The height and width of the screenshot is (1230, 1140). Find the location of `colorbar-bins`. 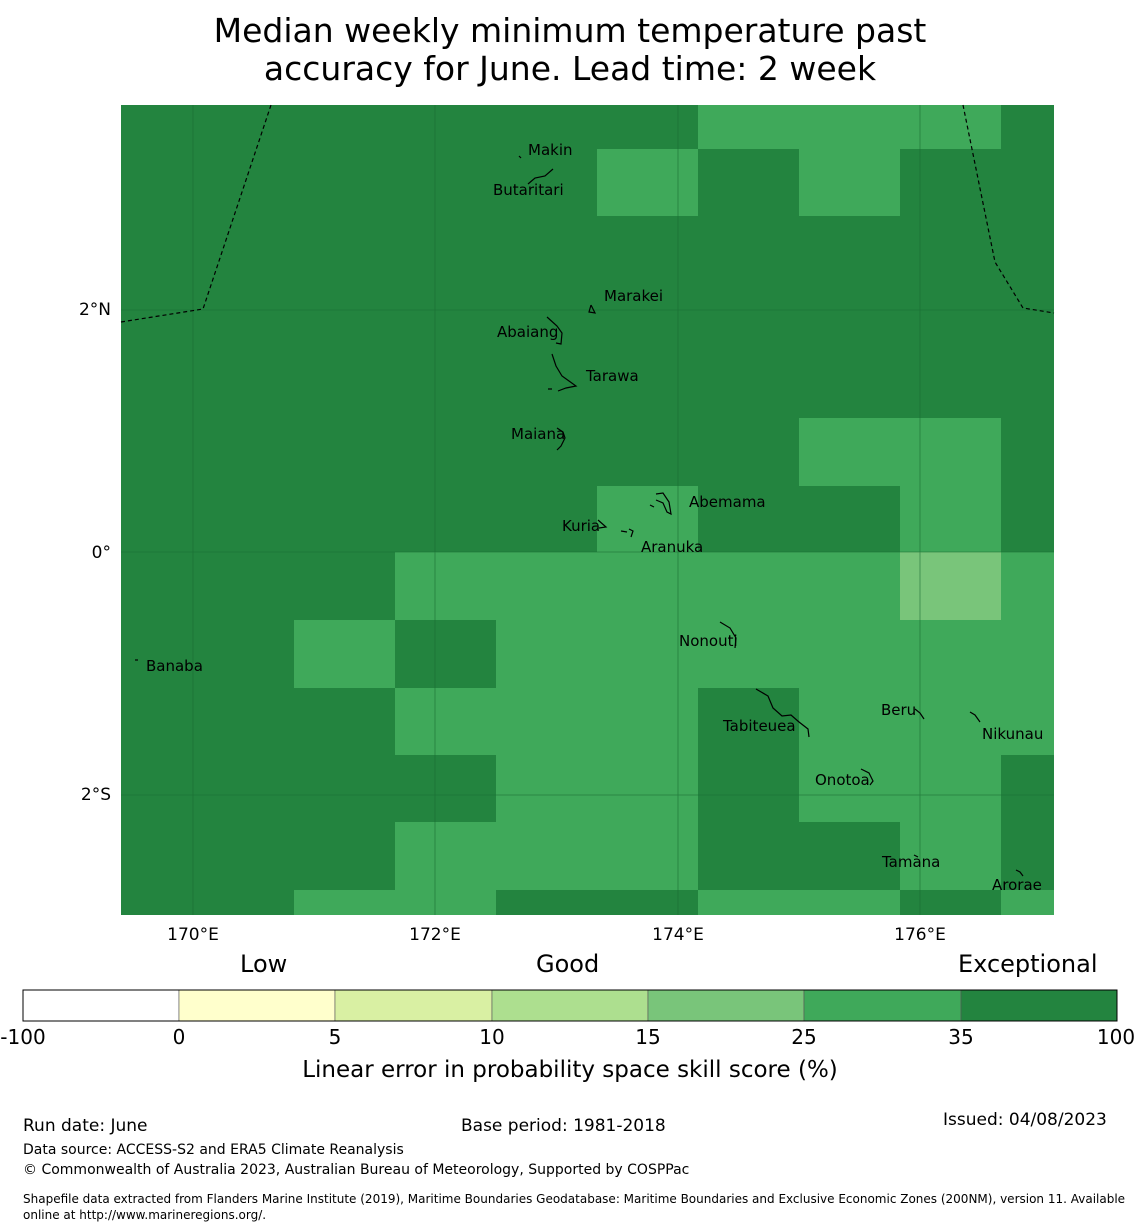

colorbar-bins is located at coordinates (570, 1005).